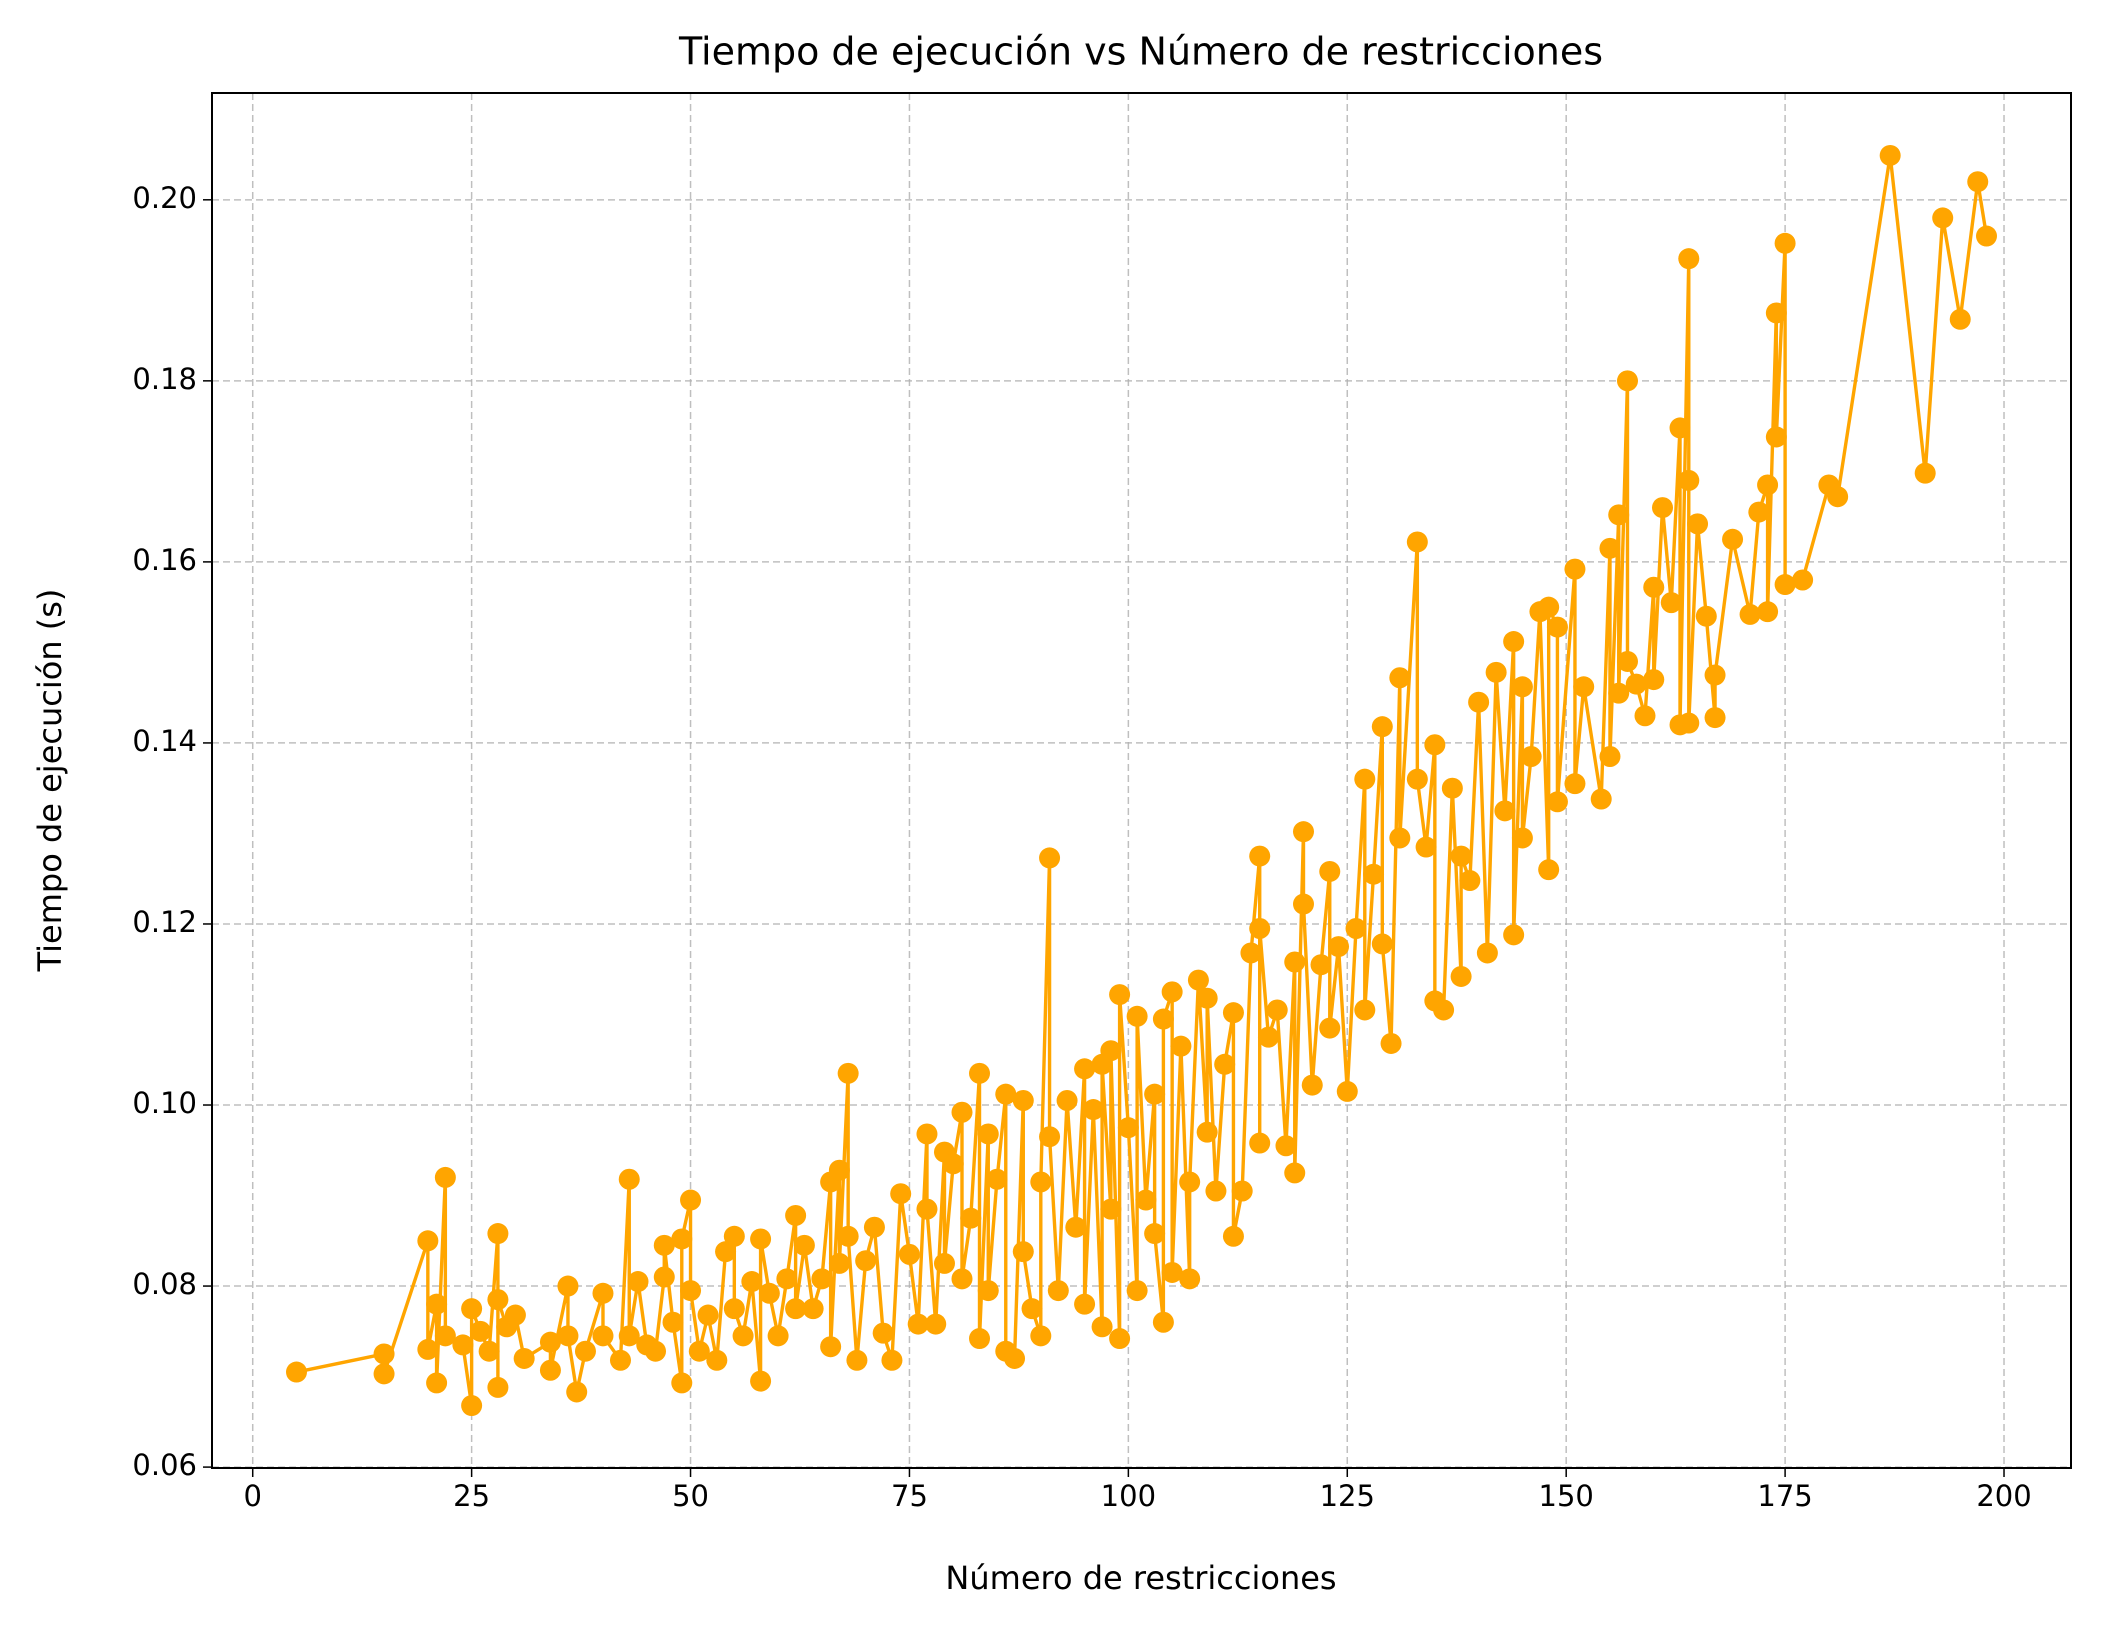 The height and width of the screenshot is (1640, 2102). What do you see at coordinates (471, 1496) in the screenshot?
I see `x-tick-label: 25` at bounding box center [471, 1496].